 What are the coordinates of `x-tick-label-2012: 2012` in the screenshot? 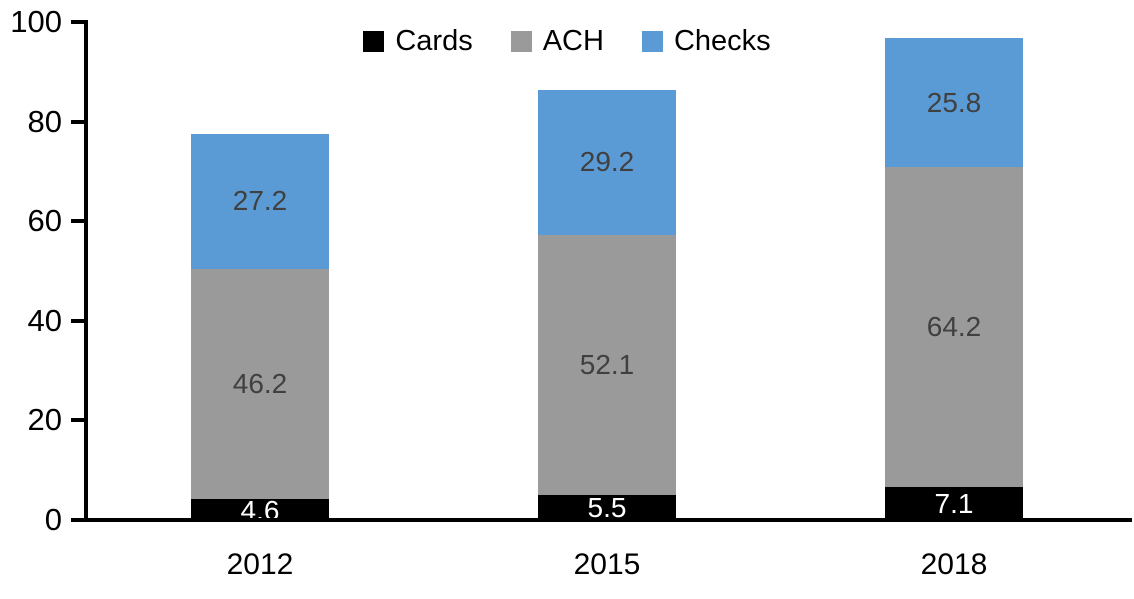 It's located at (260, 564).